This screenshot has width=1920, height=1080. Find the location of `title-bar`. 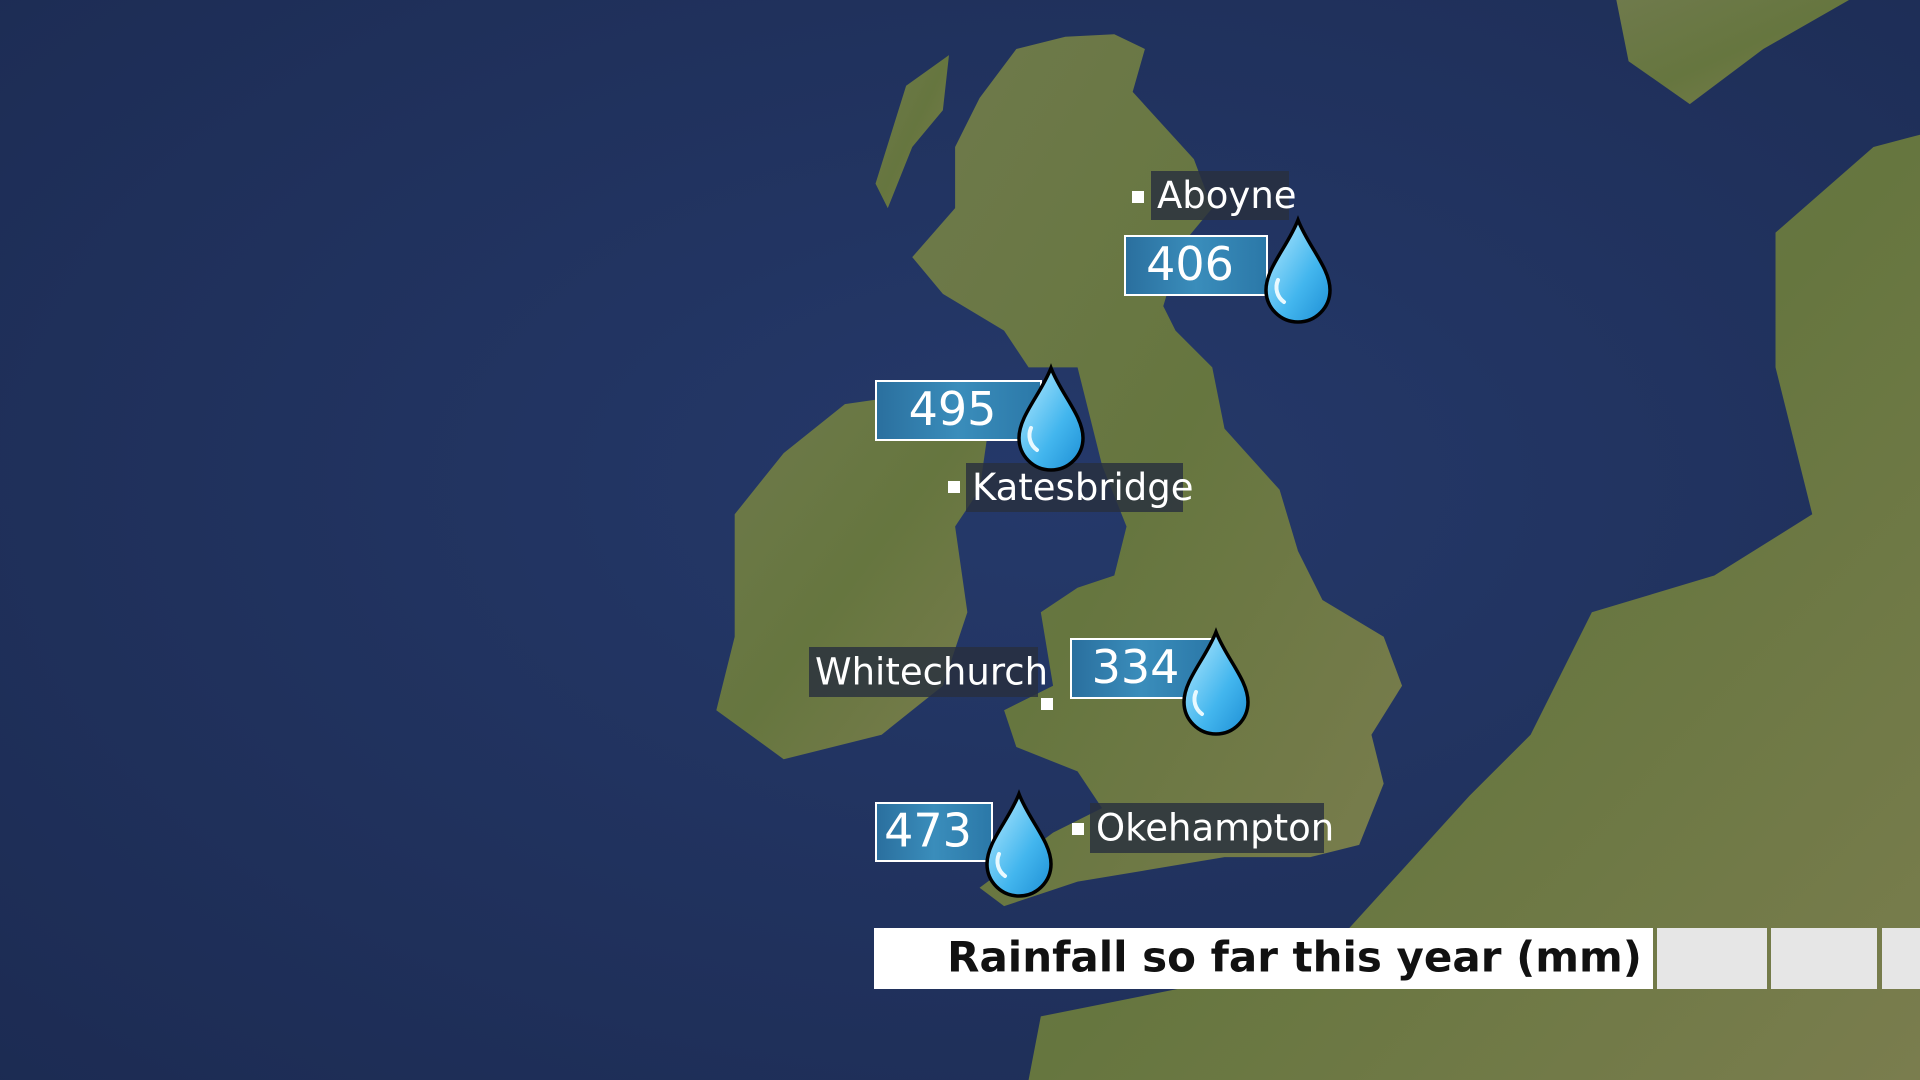

title-bar is located at coordinates (1263, 958).